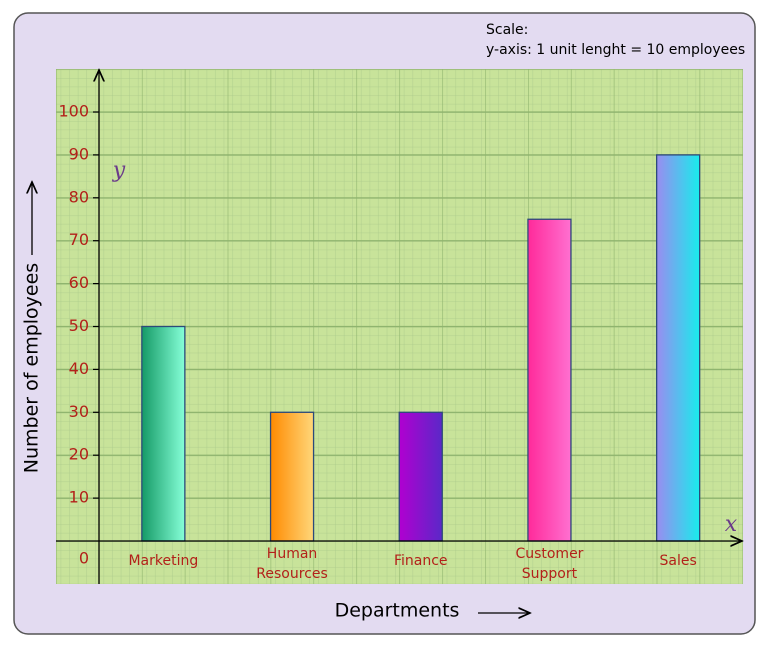 This screenshot has width=774, height=651. I want to click on y-tick-label: 100, so click(73, 111).